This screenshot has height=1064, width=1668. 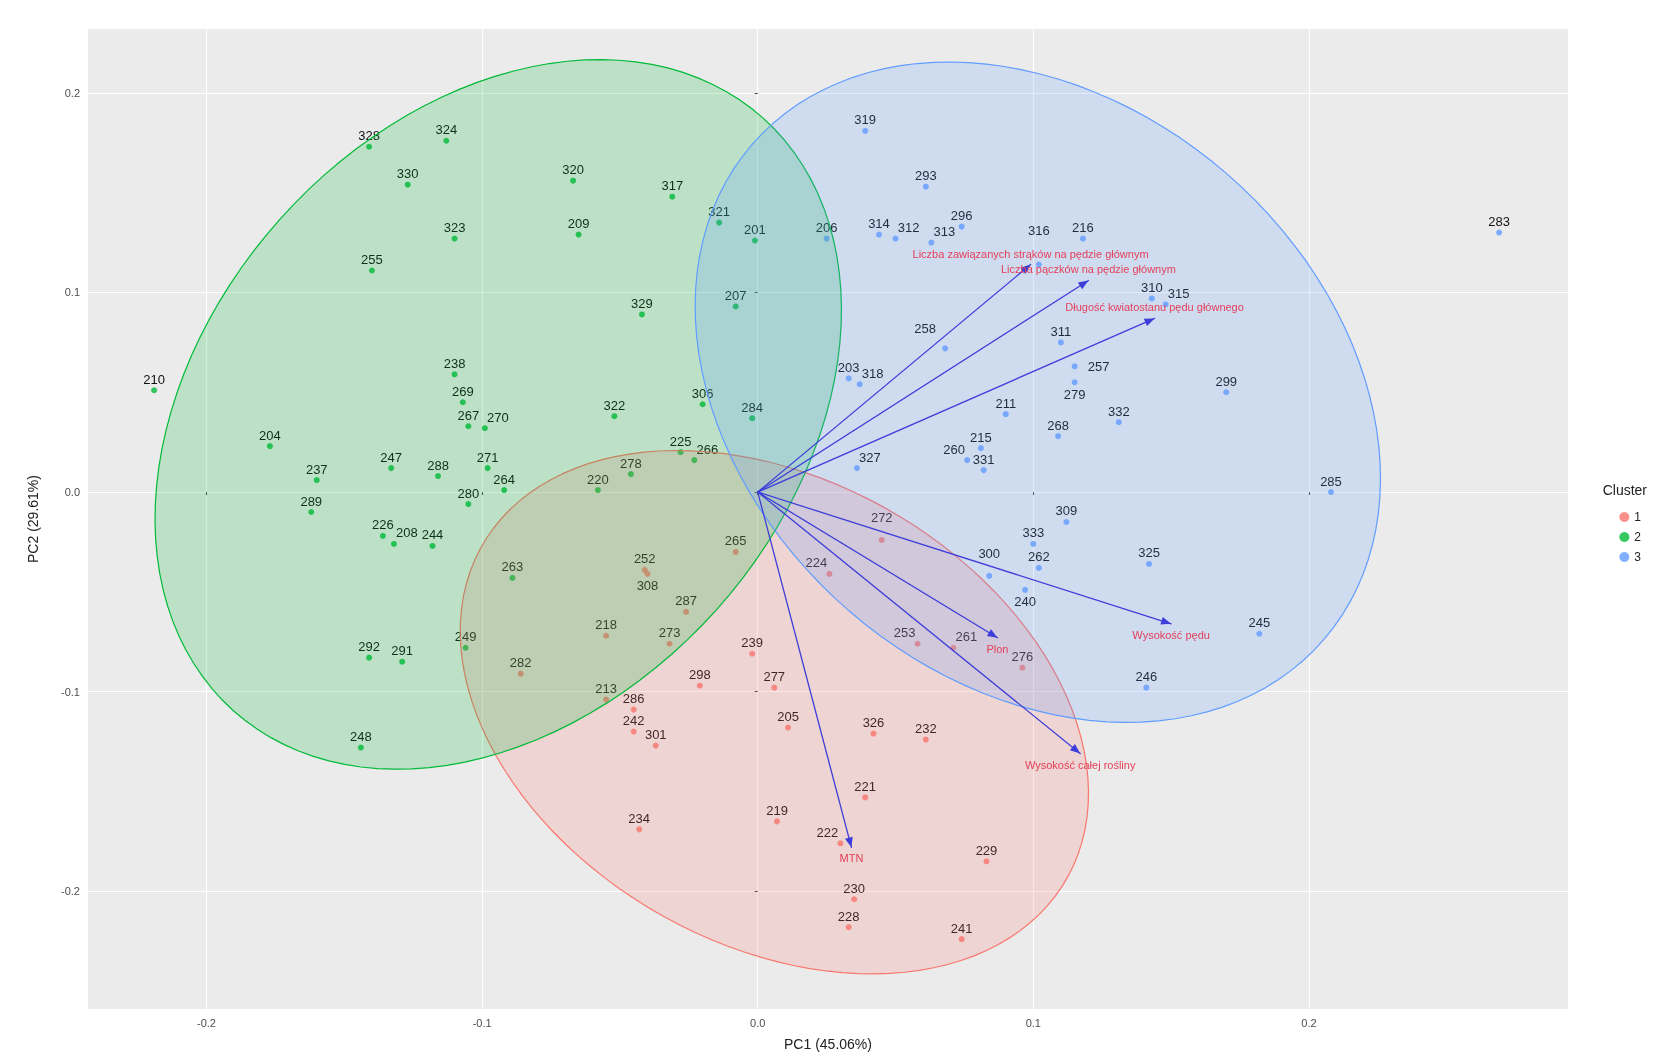 What do you see at coordinates (881, 518) in the screenshot?
I see `annotation: 272` at bounding box center [881, 518].